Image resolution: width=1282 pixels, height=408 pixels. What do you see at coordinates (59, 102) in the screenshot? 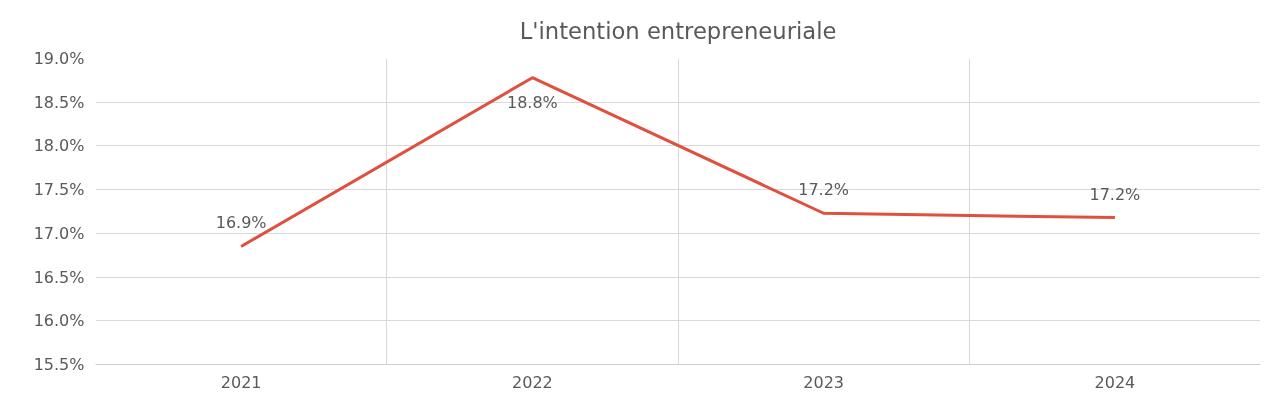
I see `y-tick-label: 18.5%` at bounding box center [59, 102].